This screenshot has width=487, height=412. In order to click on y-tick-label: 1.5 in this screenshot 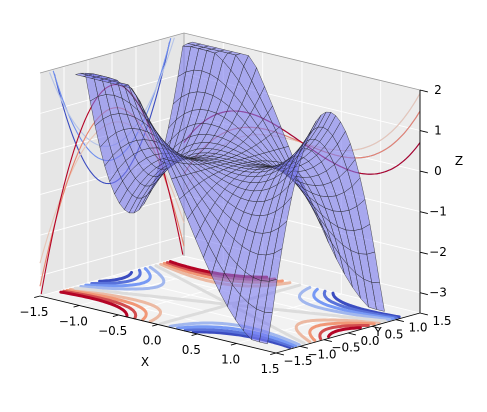, I will do `click(441, 321)`.